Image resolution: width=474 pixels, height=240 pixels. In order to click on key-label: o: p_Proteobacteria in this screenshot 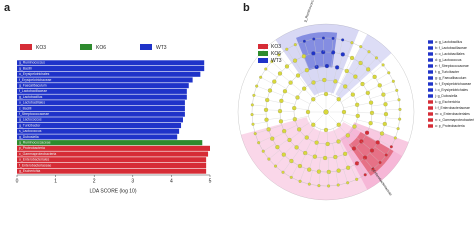, I will do `click(450, 126)`.